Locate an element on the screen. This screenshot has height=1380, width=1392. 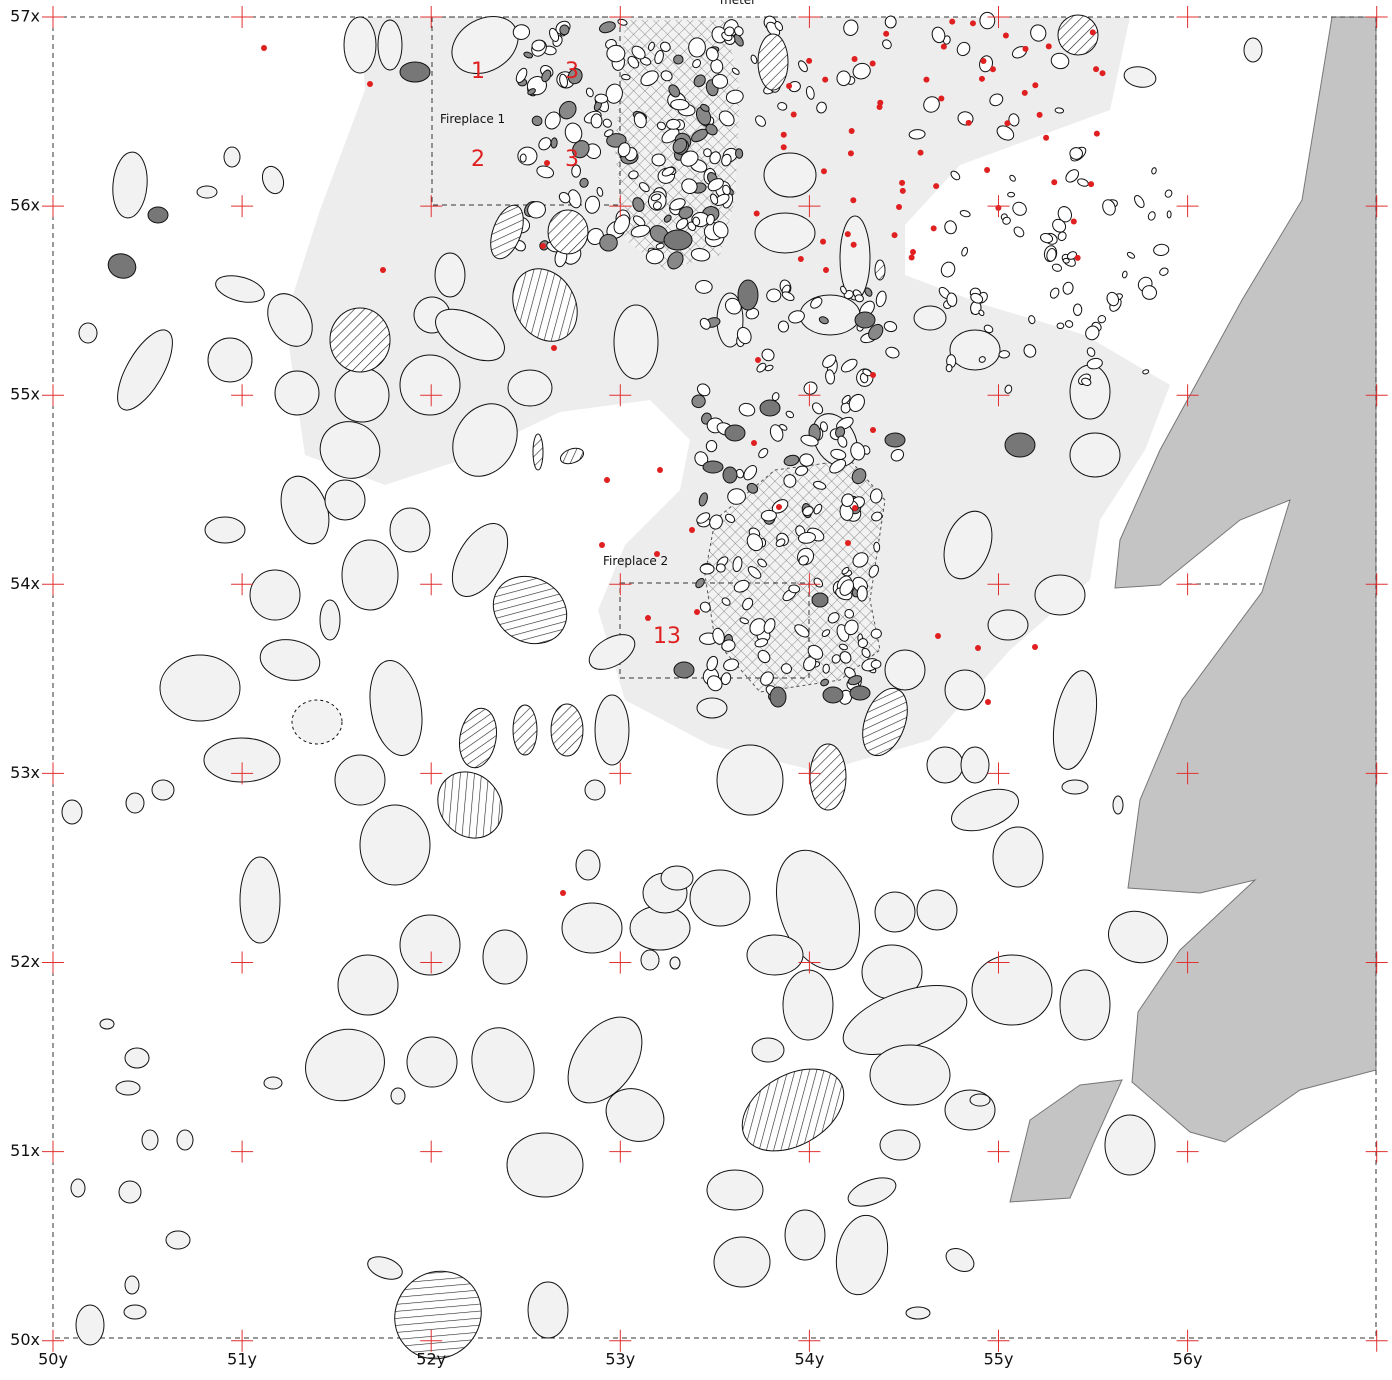
row-label: 55x is located at coordinates (25, 394).